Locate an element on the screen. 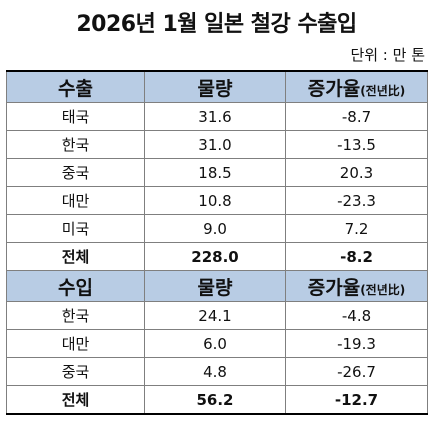  volume-cell: 31.6 is located at coordinates (215, 116).